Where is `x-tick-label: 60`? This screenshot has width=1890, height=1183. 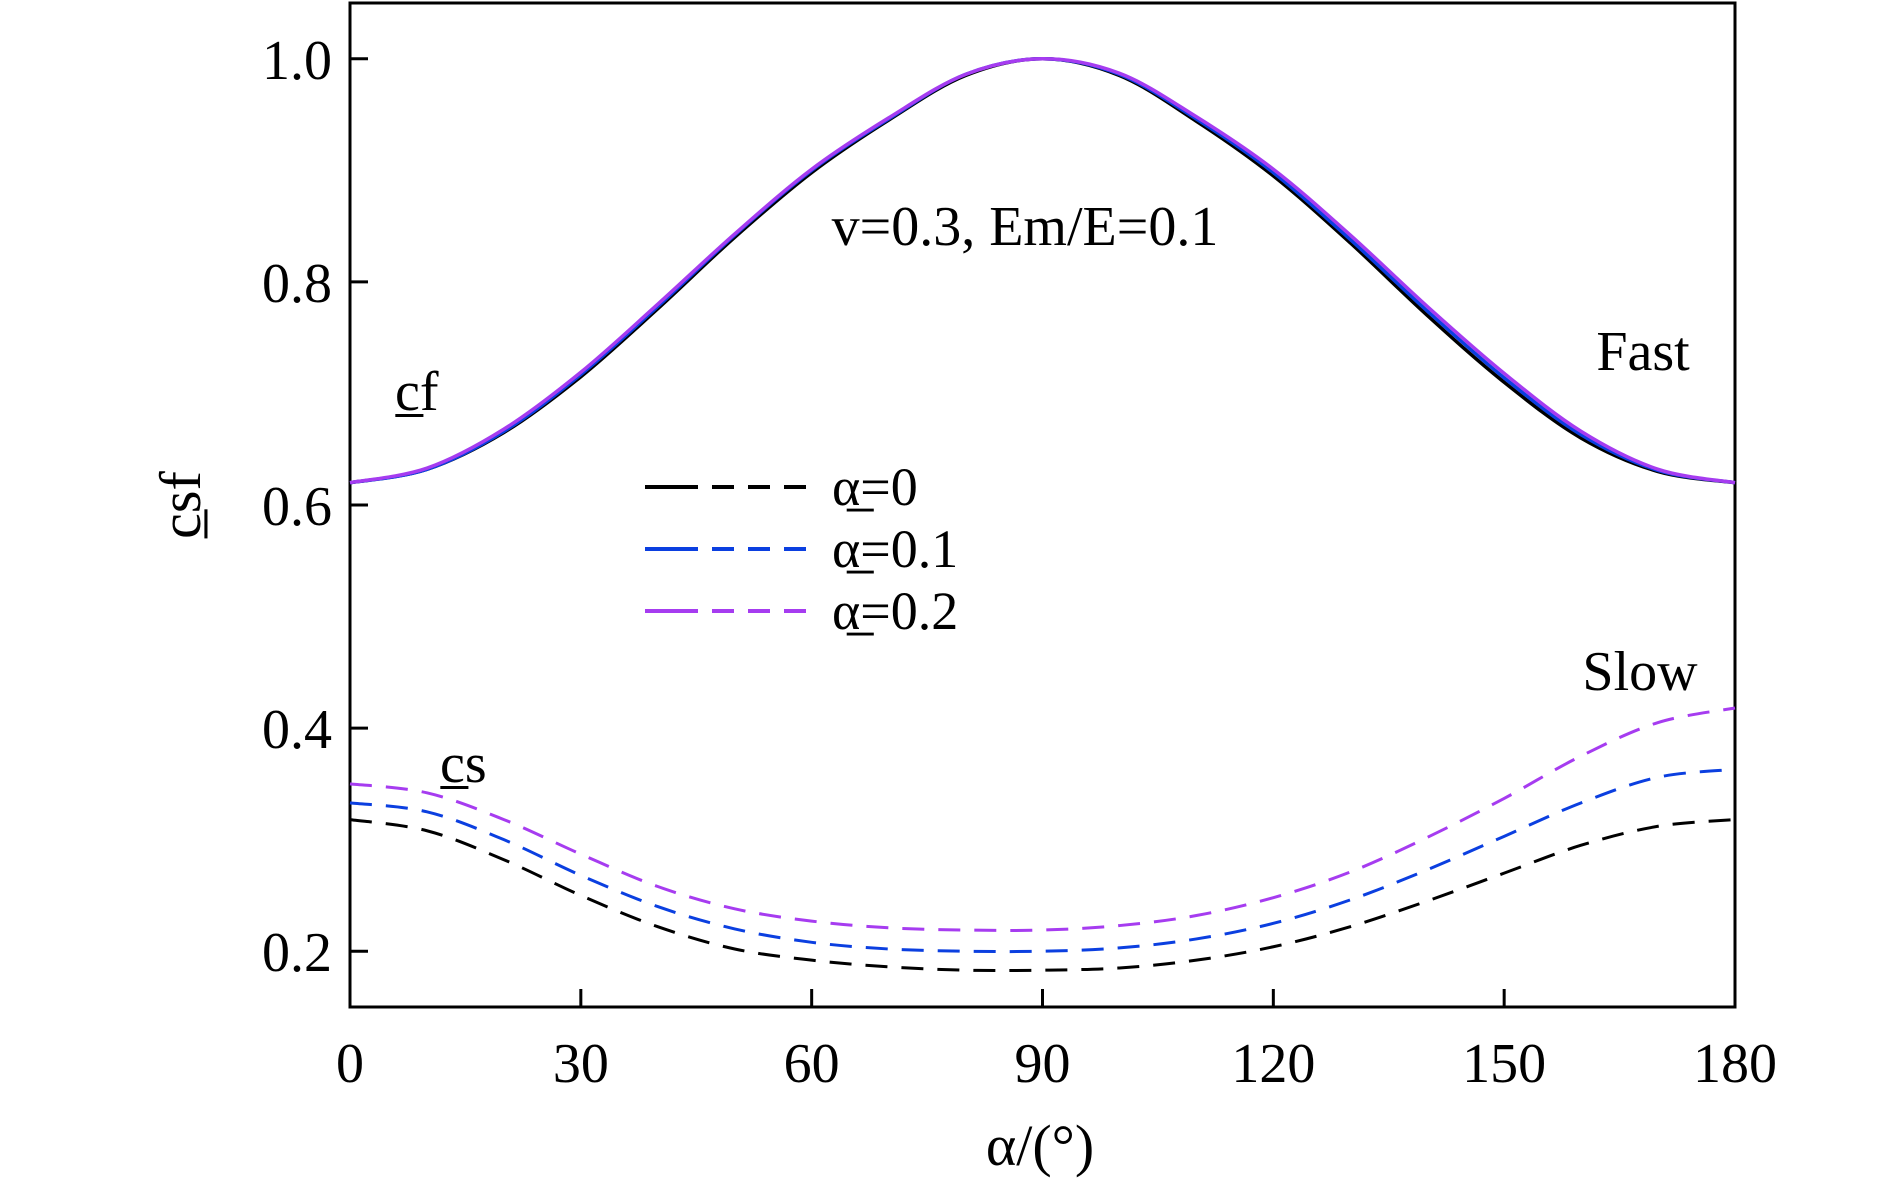 x-tick-label: 60 is located at coordinates (812, 1064).